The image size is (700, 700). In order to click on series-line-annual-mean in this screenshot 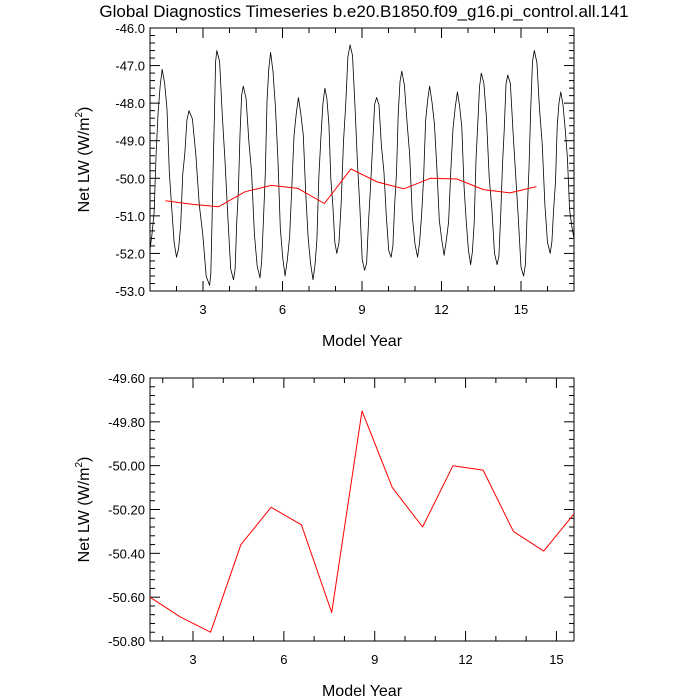, I will do `click(351, 188)`.